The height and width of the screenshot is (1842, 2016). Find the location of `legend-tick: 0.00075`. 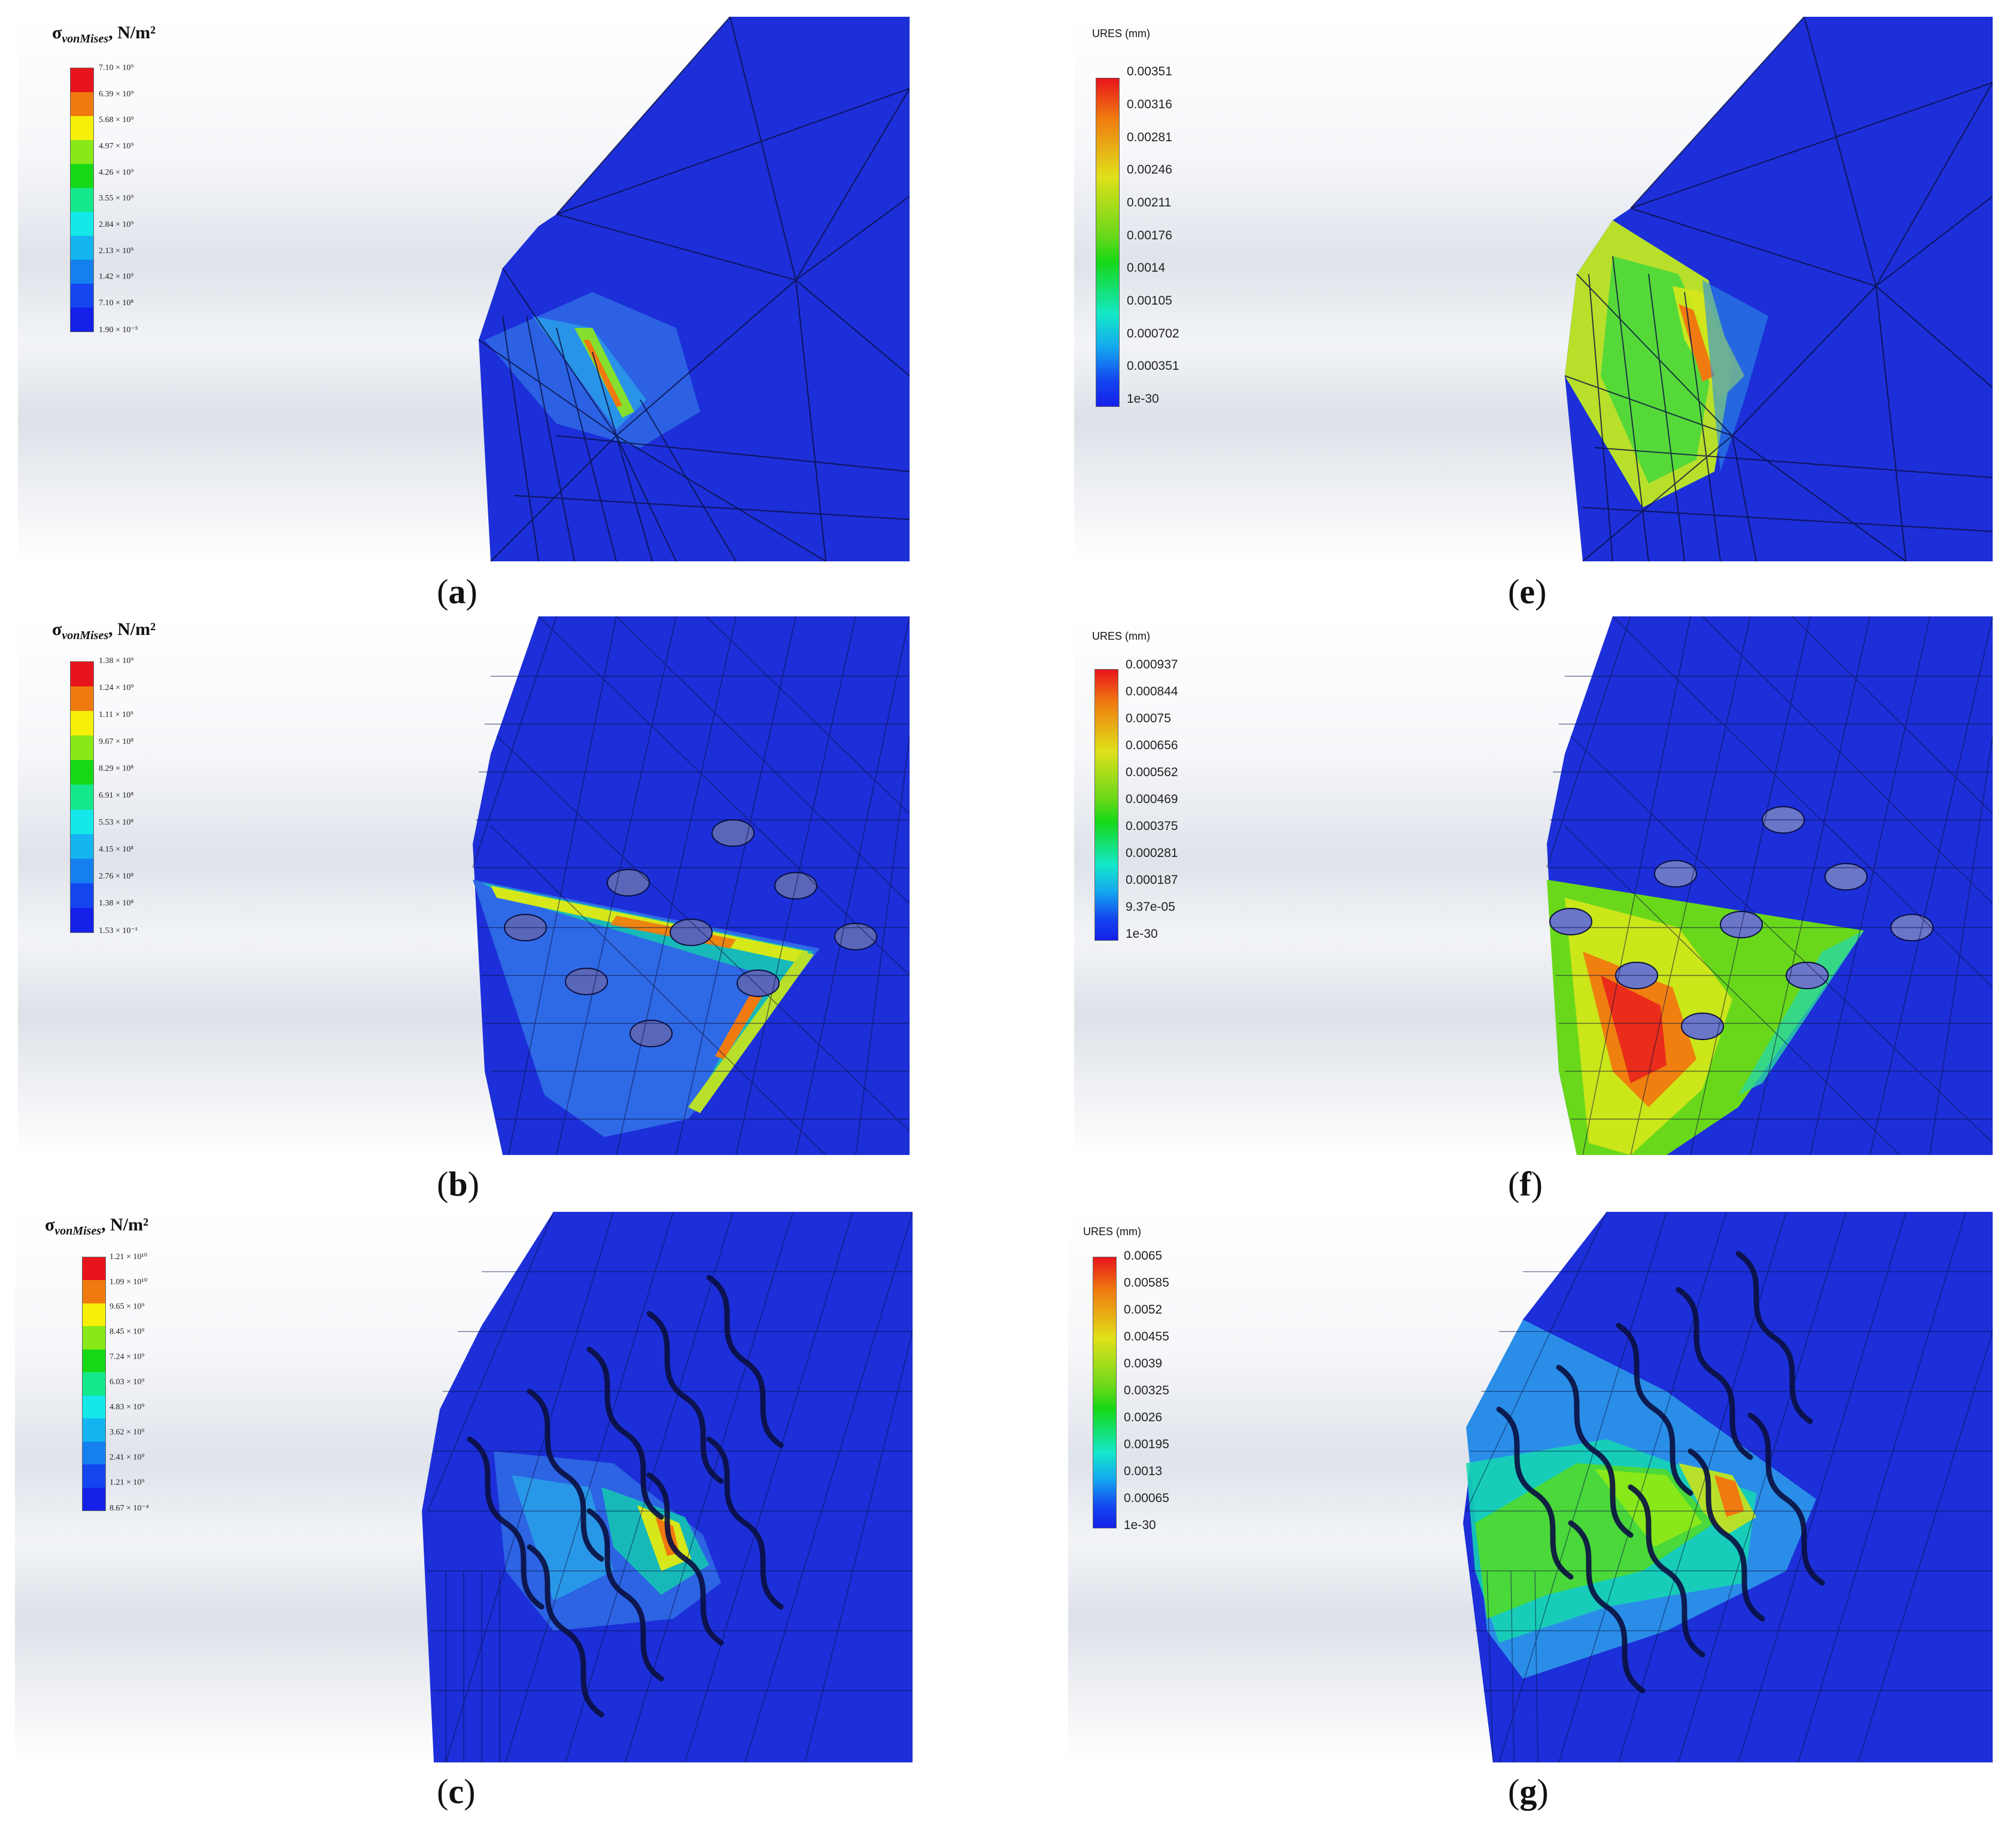

legend-tick: 0.00075 is located at coordinates (1148, 719).